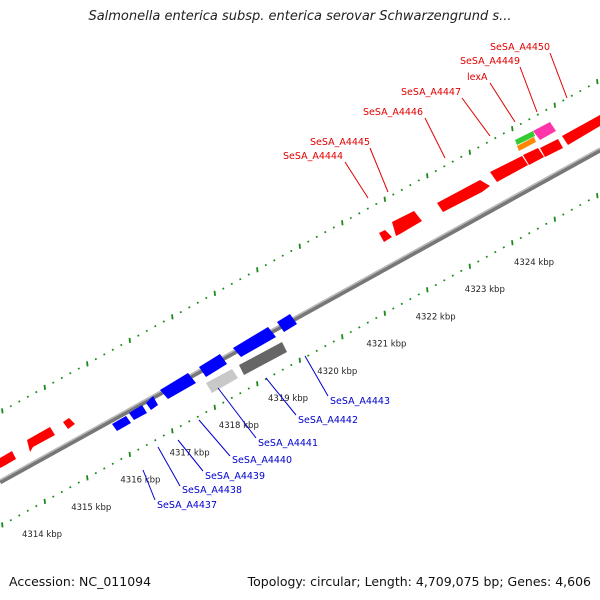 The image size is (600, 600). What do you see at coordinates (313, 156) in the screenshot?
I see `gene-label: SeSA_A4444` at bounding box center [313, 156].